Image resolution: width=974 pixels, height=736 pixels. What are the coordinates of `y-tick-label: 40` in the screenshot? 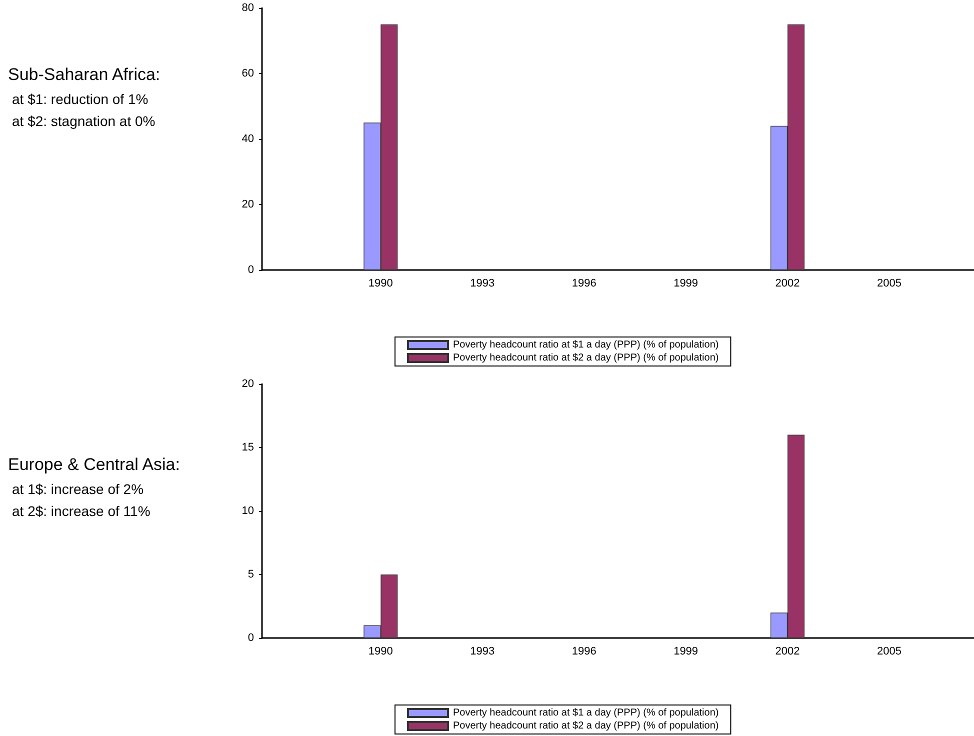 It's located at (248, 139).